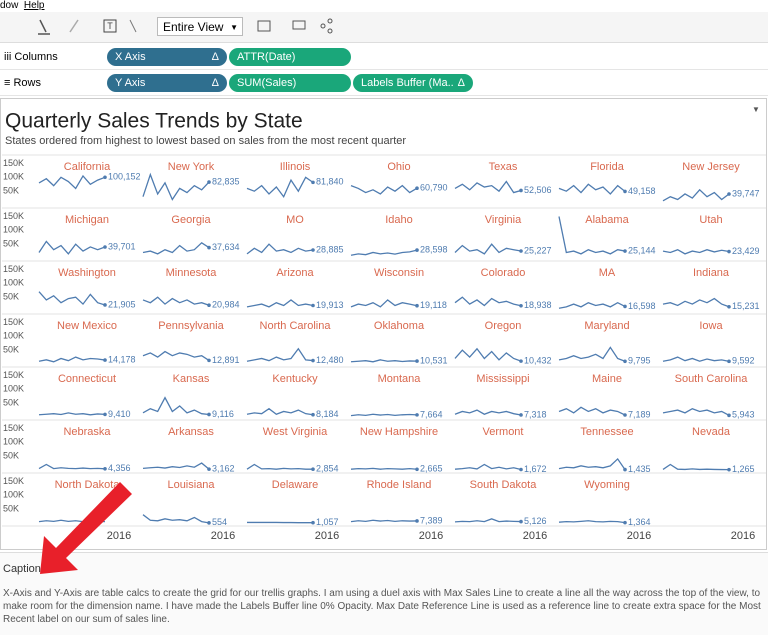  Describe the element at coordinates (502, 379) in the screenshot. I see `panel-title: Mississippi` at that location.